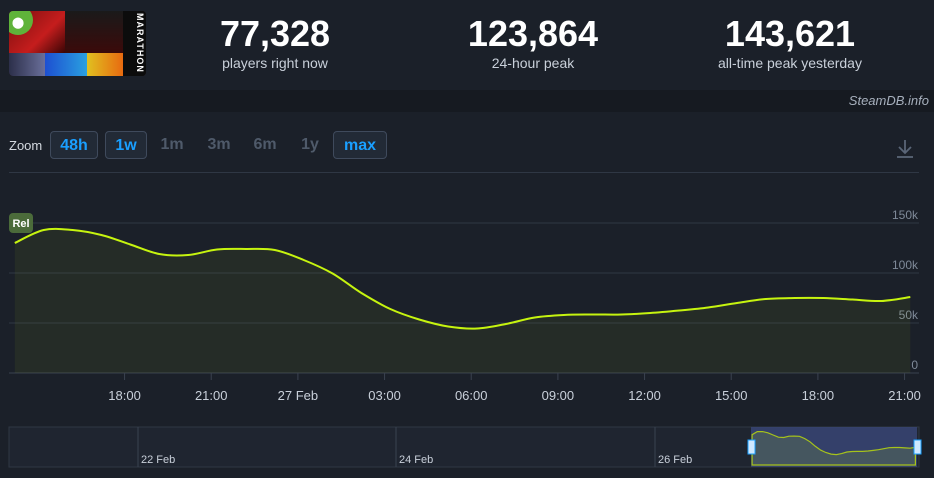 The image size is (934, 478). Describe the element at coordinates (790, 33) in the screenshot. I see `stat-value: 143,621` at that location.